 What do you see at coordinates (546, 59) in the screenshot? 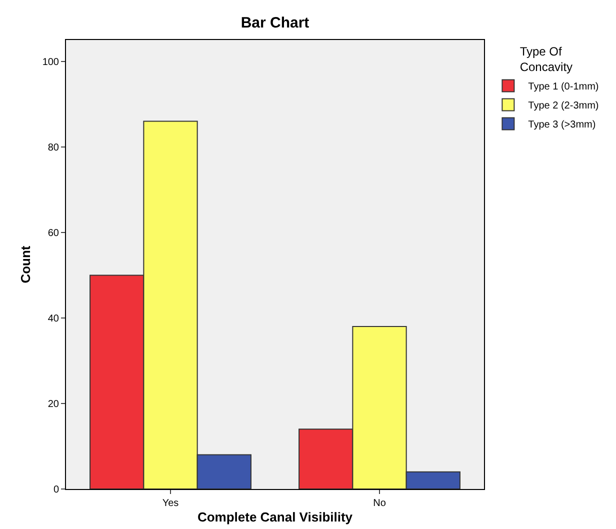
I see `legend-title: Type Of Concavity` at bounding box center [546, 59].